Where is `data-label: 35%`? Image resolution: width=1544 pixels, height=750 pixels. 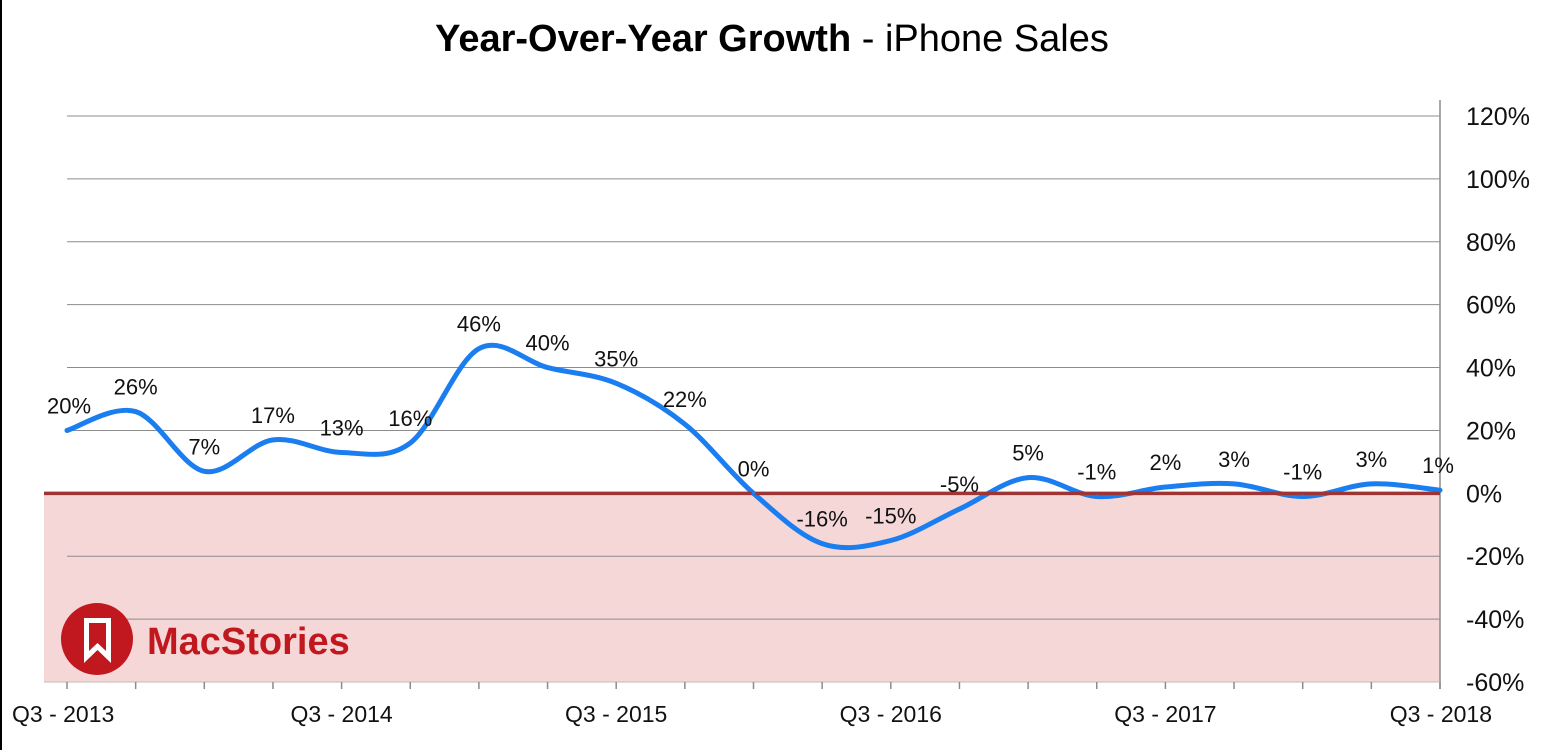 data-label: 35% is located at coordinates (616, 358).